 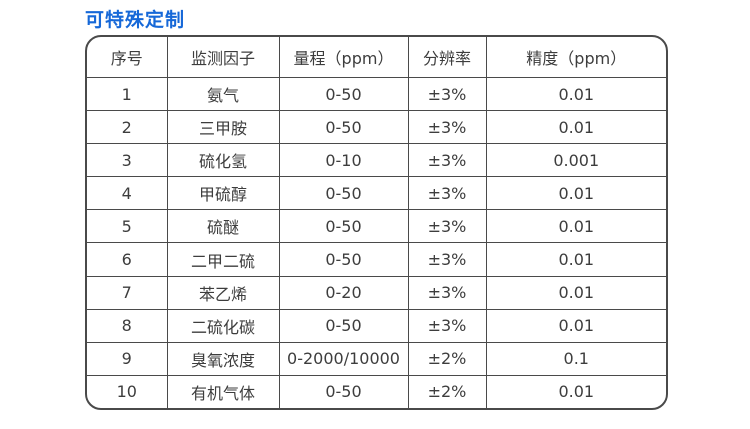 I want to click on cell-col-factor: 臭氧浓度, so click(x=223, y=359).